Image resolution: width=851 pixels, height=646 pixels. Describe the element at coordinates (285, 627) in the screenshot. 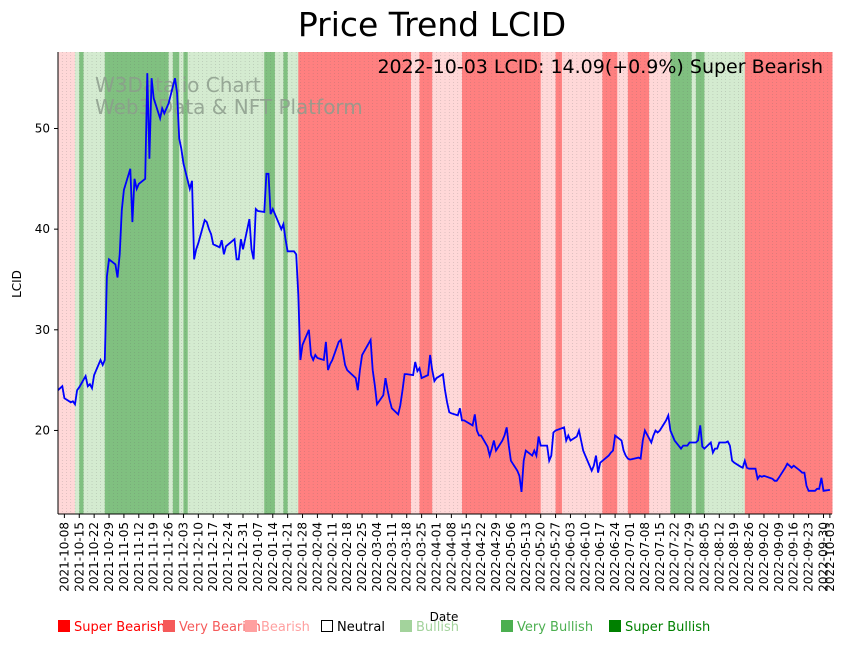

I see `legend-label: Bearish` at that location.